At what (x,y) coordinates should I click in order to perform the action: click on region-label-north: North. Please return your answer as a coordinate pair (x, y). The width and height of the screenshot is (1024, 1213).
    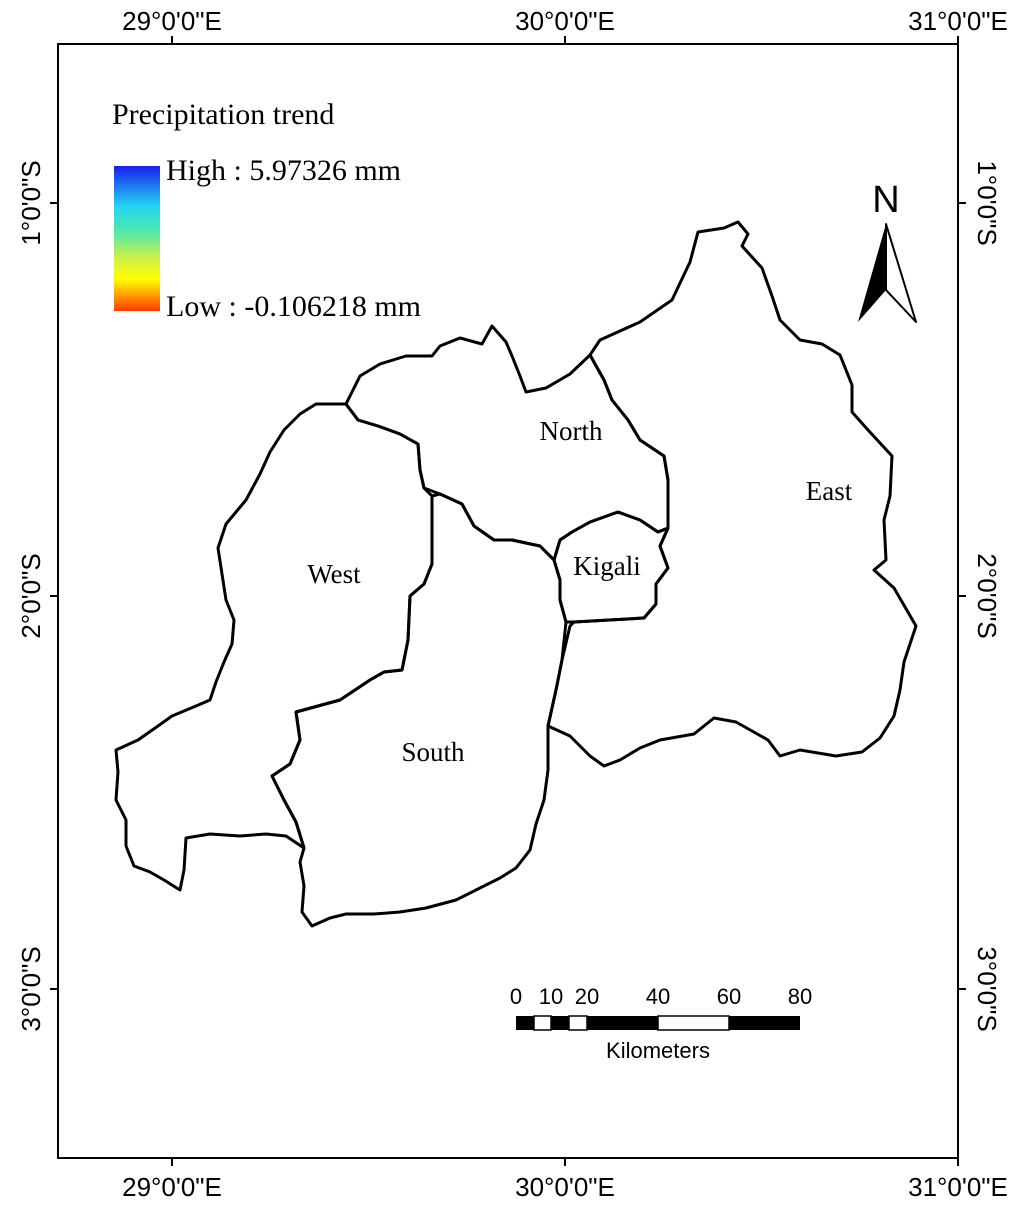
    Looking at the image, I should click on (571, 431).